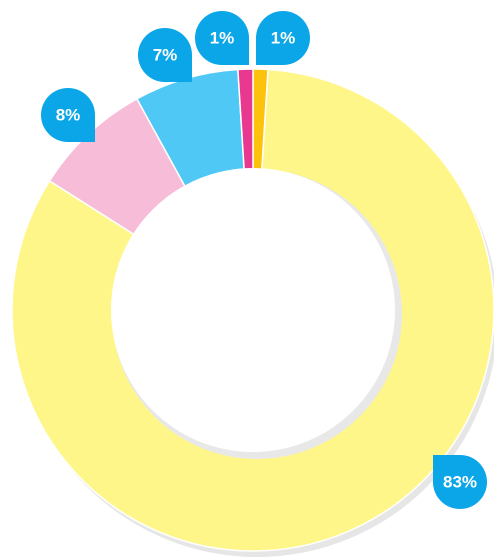 This screenshot has height=560, width=494. I want to click on value-label: 83%, so click(460, 481).